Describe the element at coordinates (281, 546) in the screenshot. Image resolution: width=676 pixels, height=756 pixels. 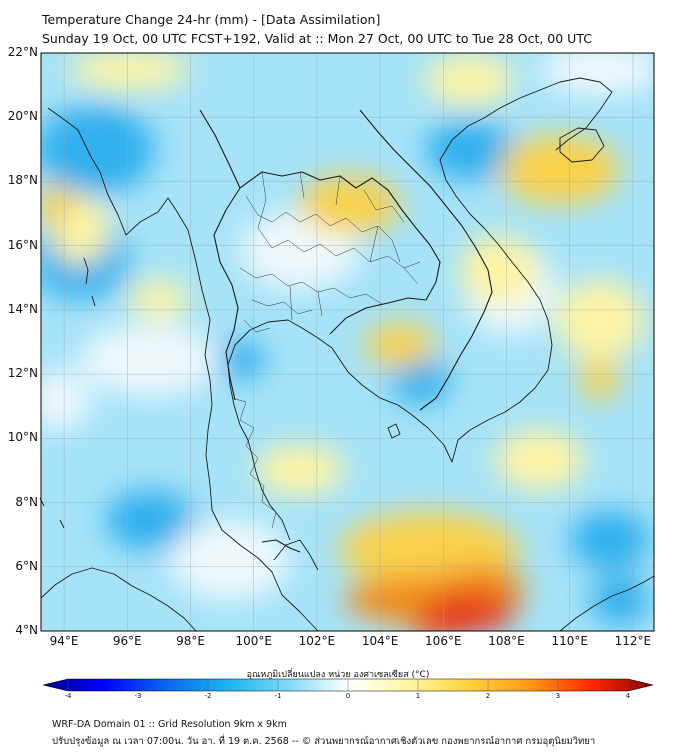
I see `thailand-malaysia-border` at that location.